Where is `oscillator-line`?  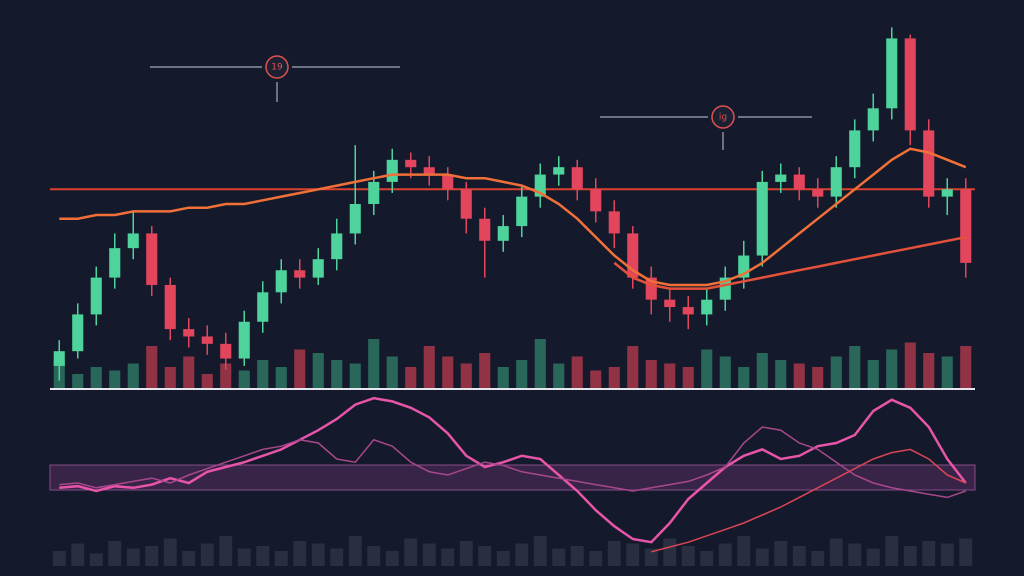 oscillator-line is located at coordinates (513, 462).